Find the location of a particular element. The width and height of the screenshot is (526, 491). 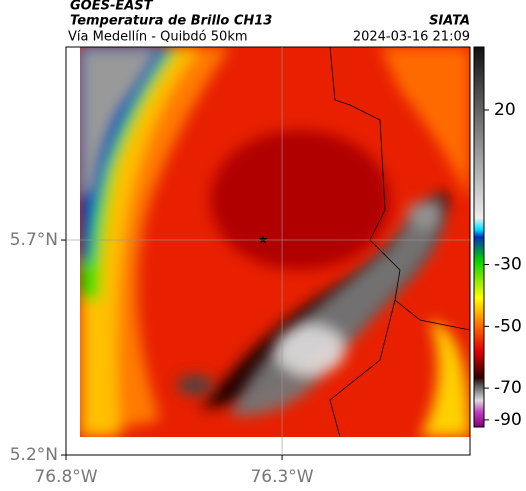

colorbar-tick-label: -50 is located at coordinates (508, 326).